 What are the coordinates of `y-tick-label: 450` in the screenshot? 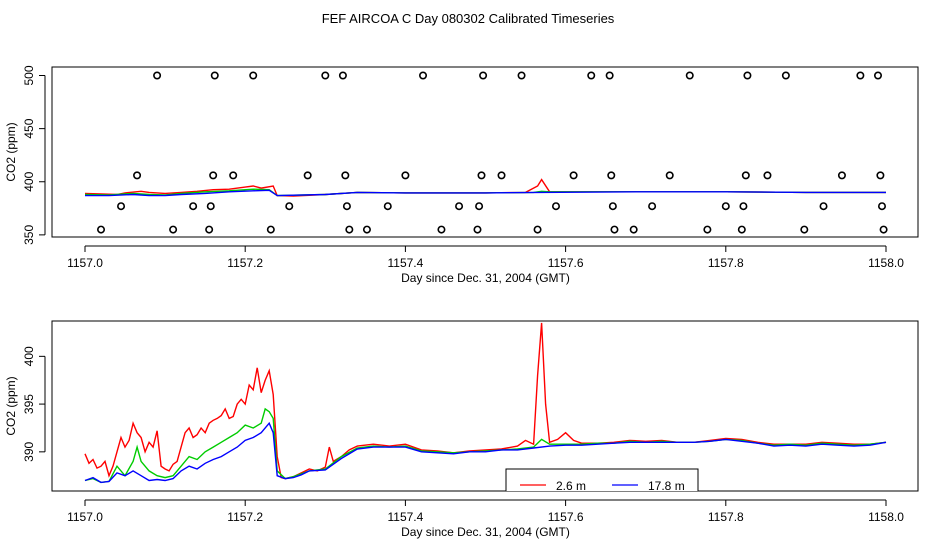 It's located at (29, 128).